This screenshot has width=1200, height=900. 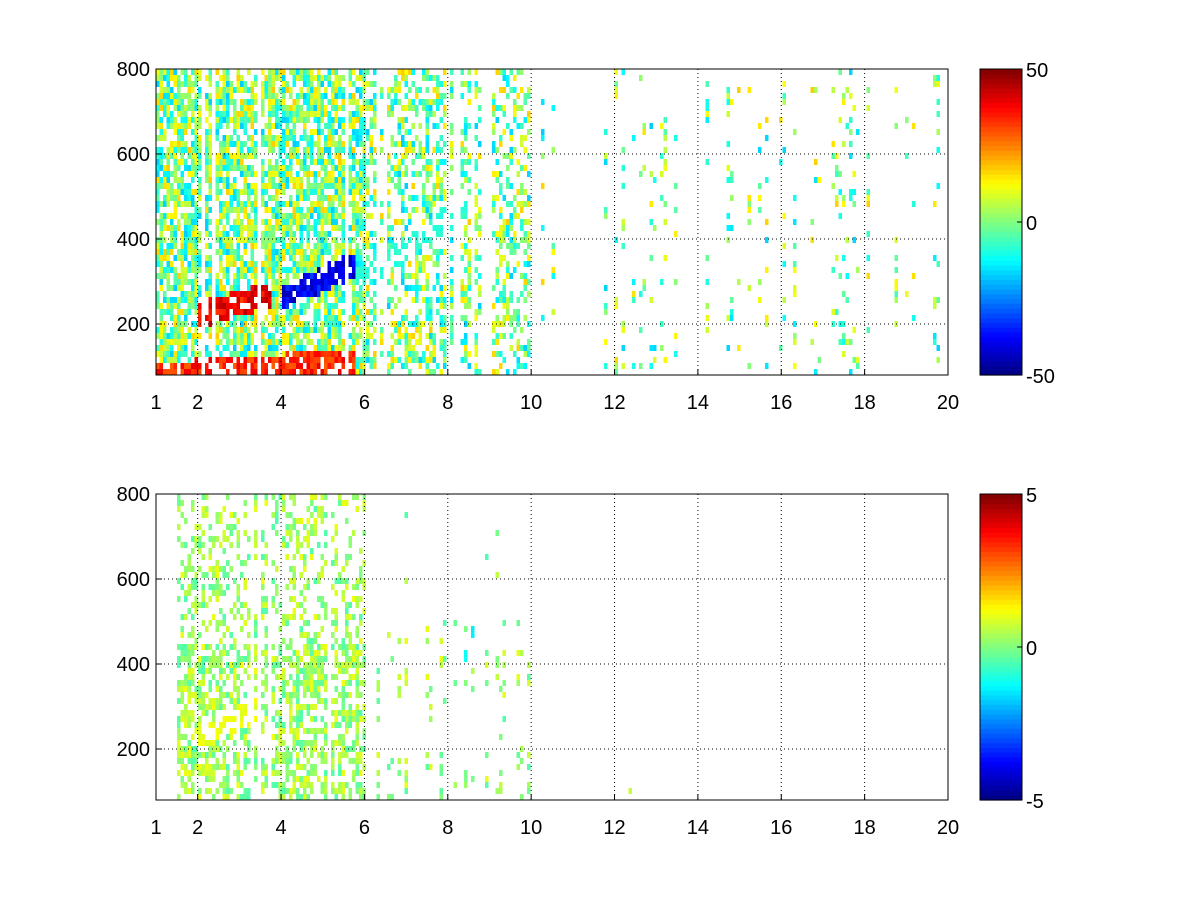 I want to click on colorbar-swatch, so click(x=1001, y=587).